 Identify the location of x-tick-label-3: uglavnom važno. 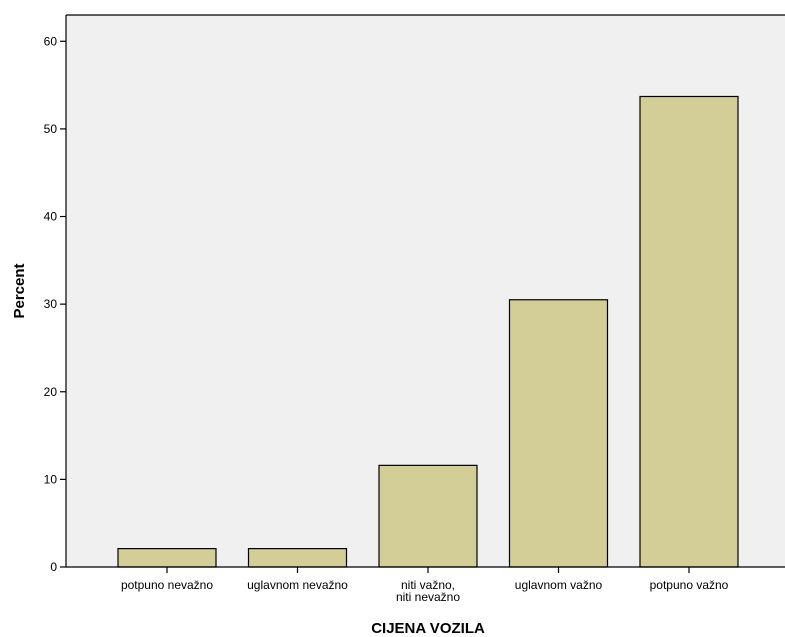
(559, 585).